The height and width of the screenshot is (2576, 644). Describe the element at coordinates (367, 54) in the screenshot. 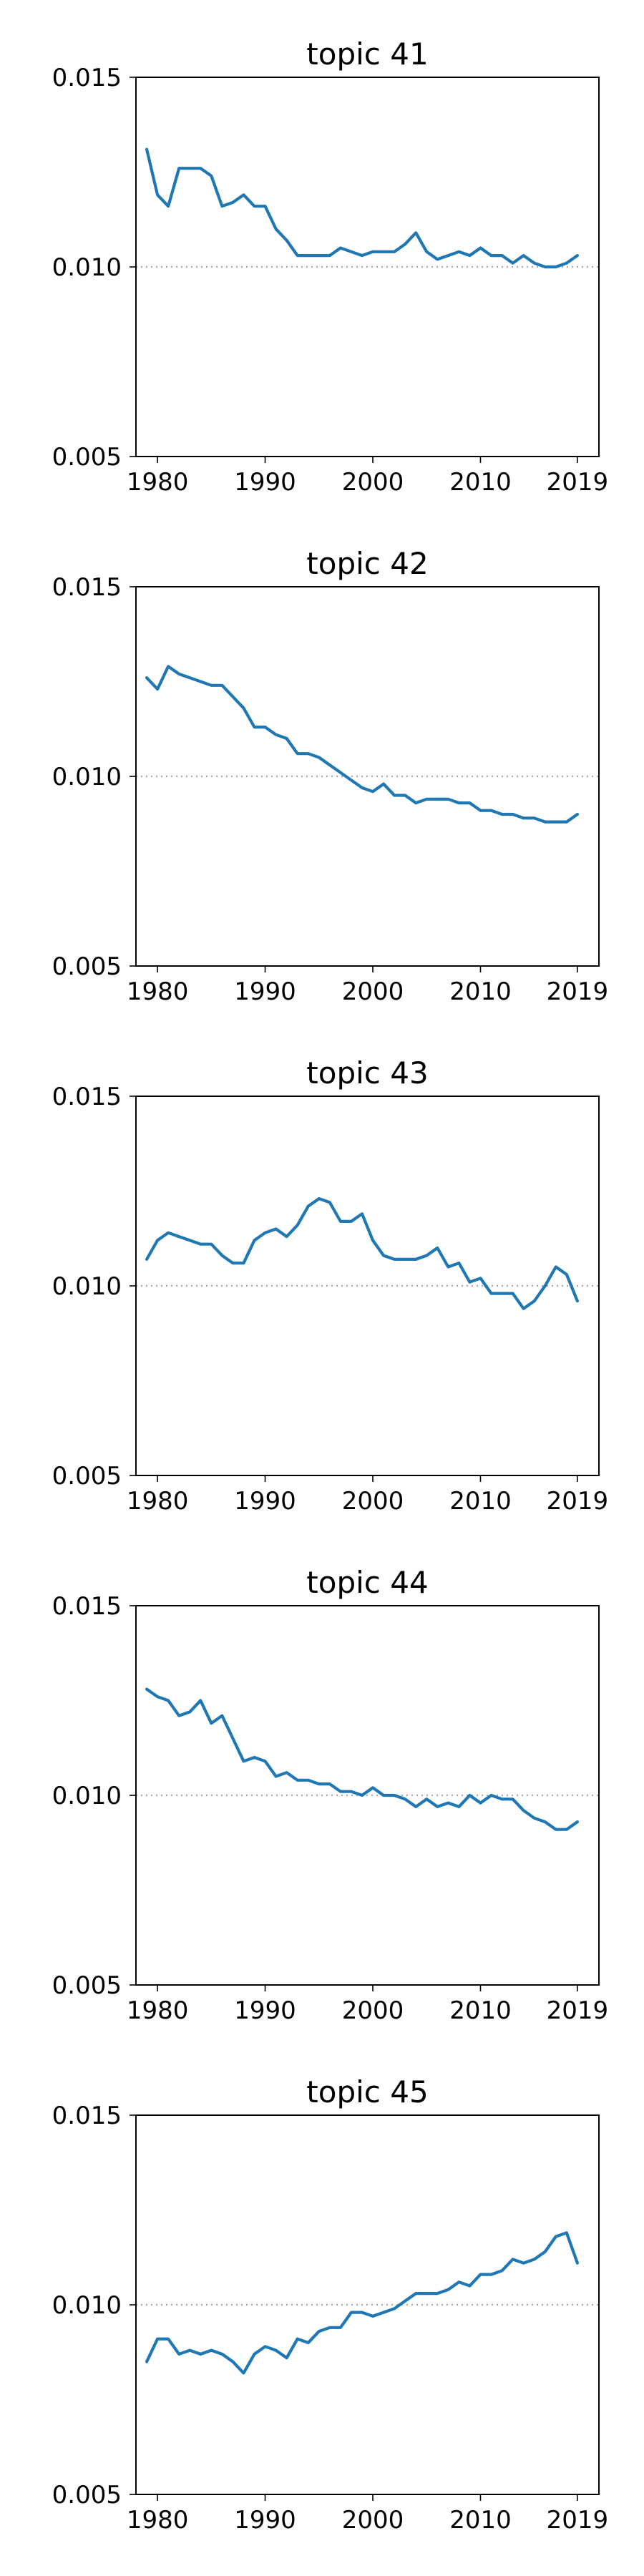

I see `chart-title: topic 41` at that location.